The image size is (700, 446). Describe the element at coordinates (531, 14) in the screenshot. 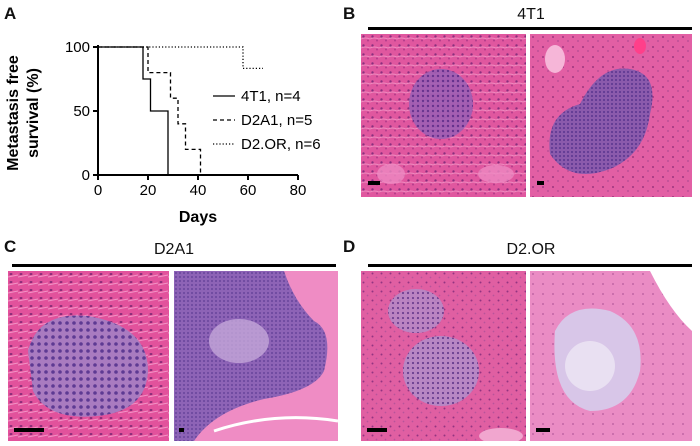

I see `panel-b-title: 4T1` at that location.